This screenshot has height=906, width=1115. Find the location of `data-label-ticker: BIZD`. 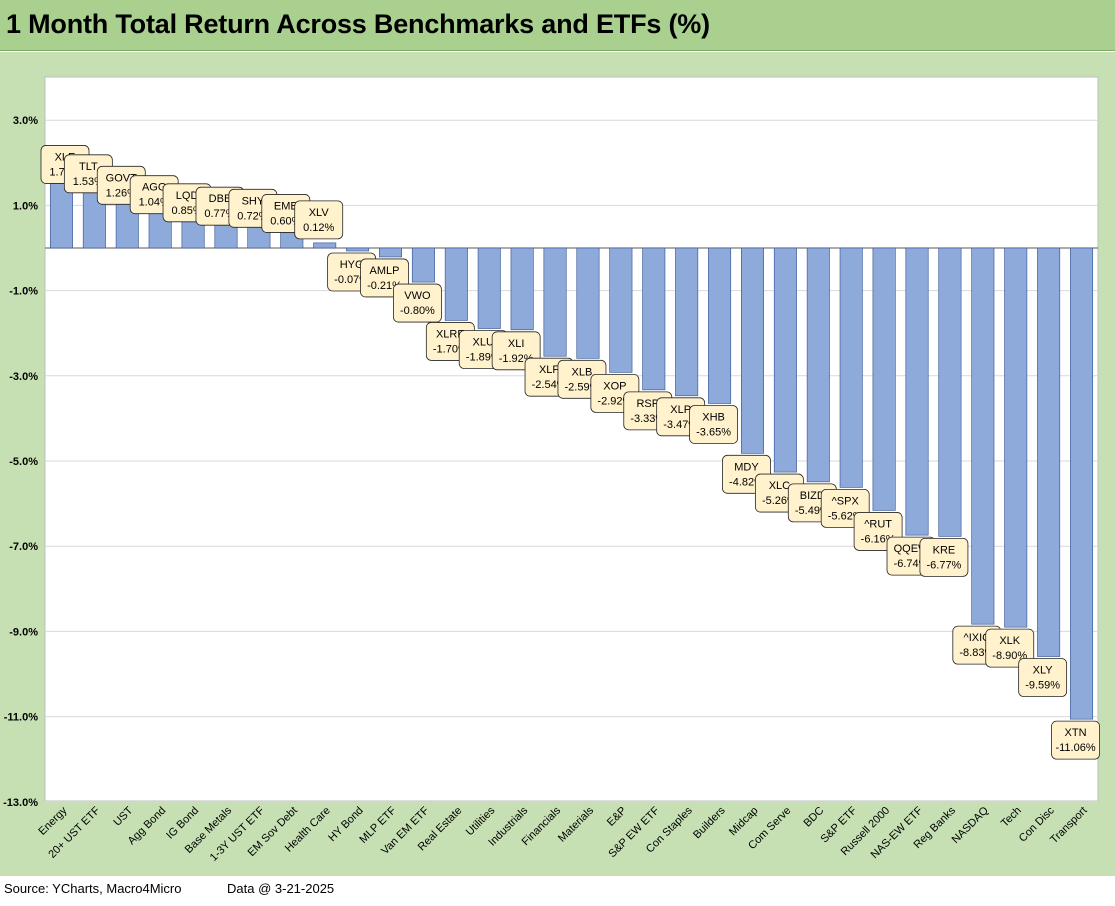

data-label-ticker: BIZD is located at coordinates (812, 496).